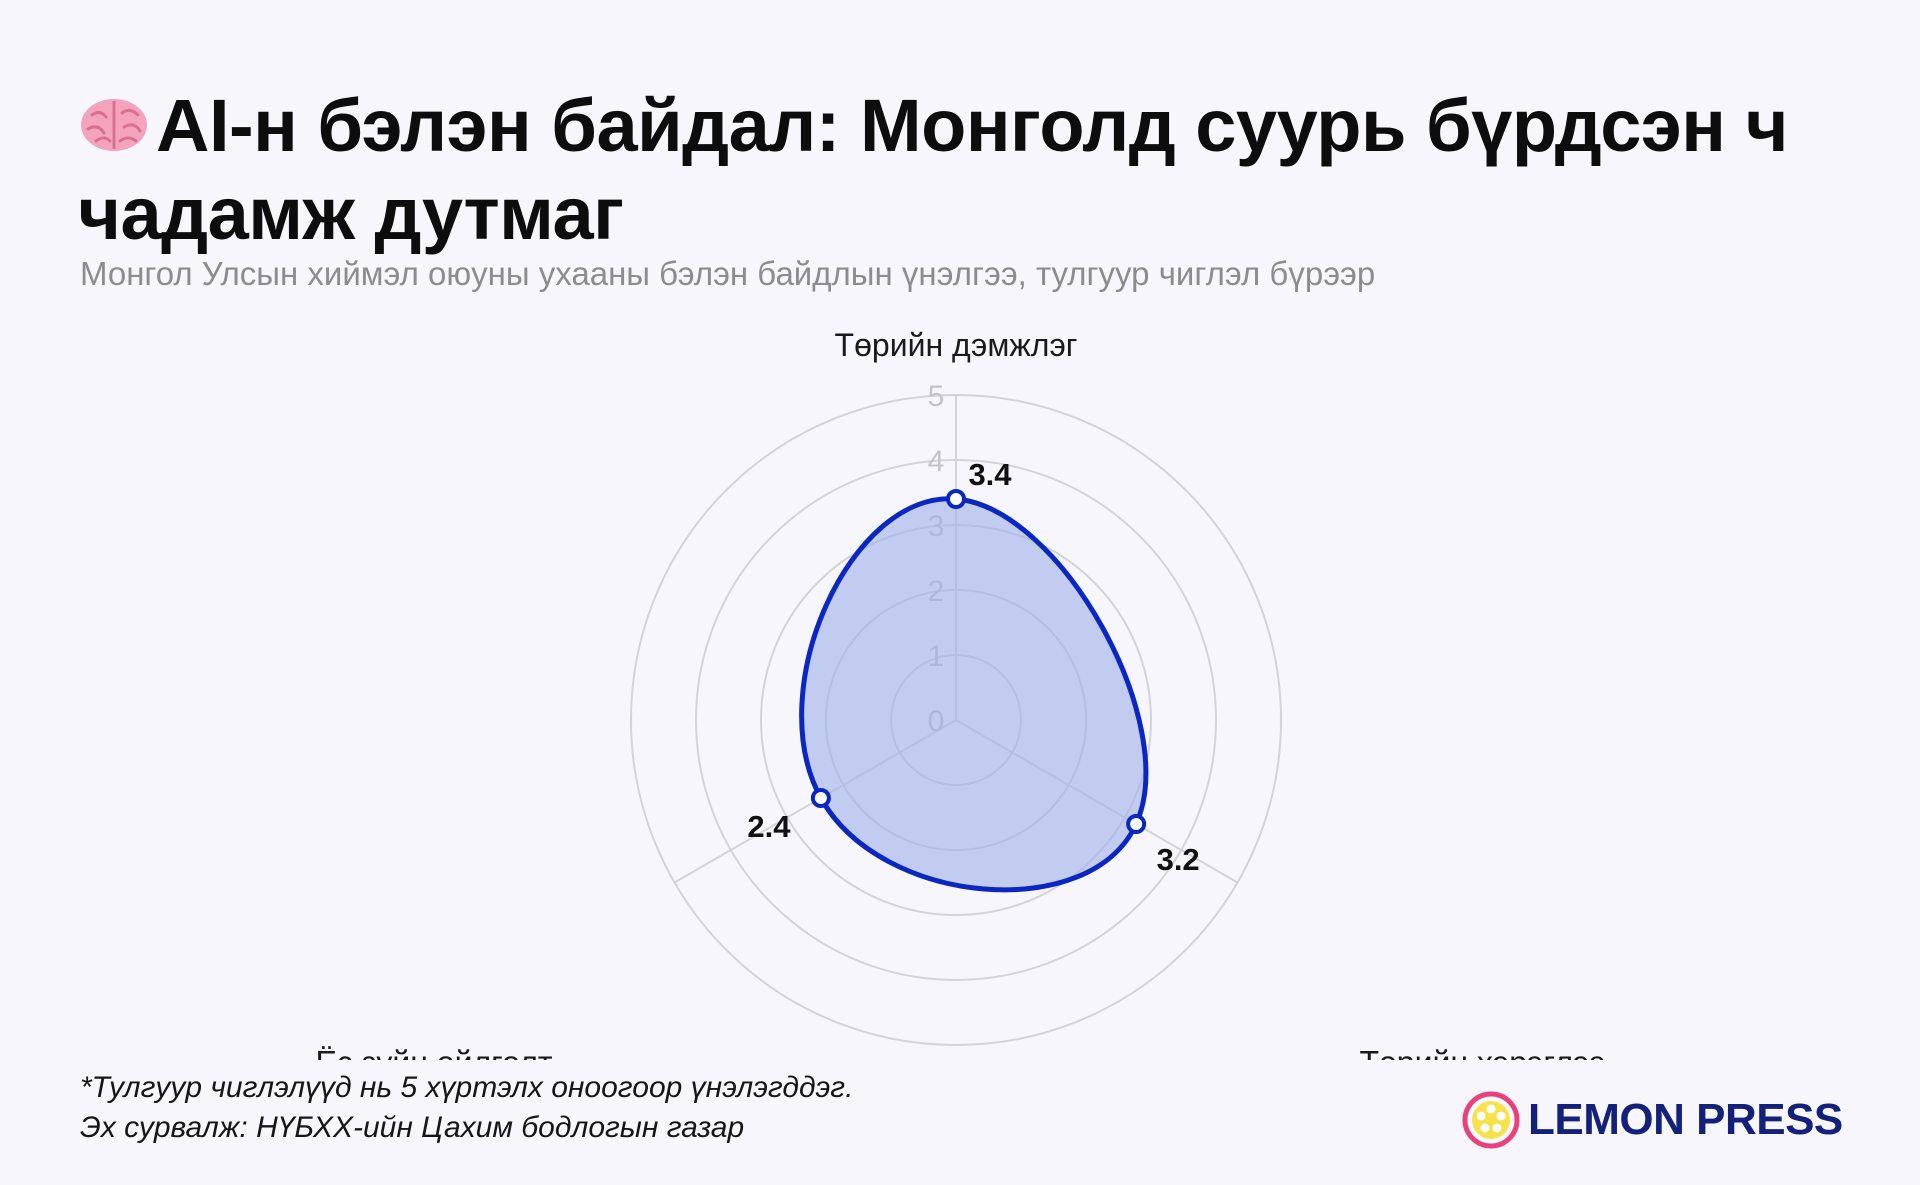 The width and height of the screenshot is (1920, 1185). Describe the element at coordinates (936, 461) in the screenshot. I see `tick-label: 4` at that location.